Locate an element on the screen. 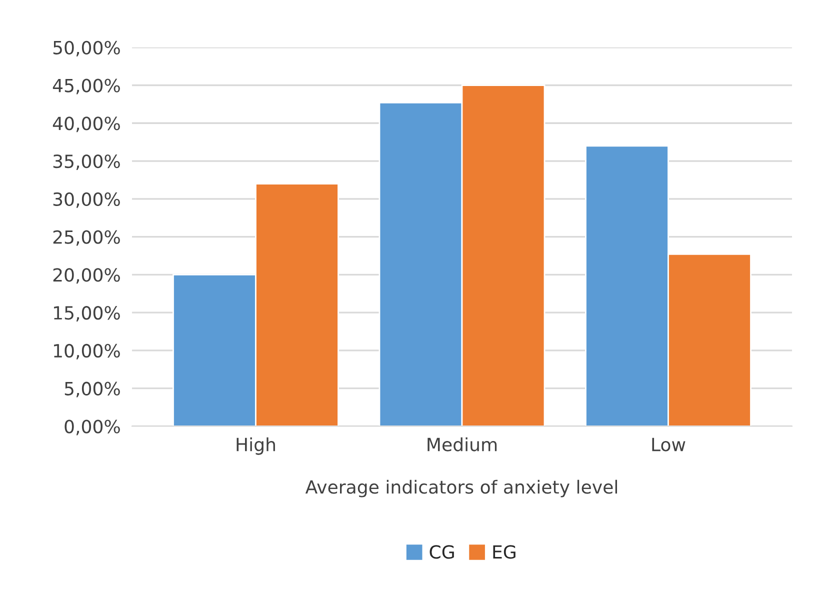 This screenshot has width=825, height=592. y-tick-label: 40,00% is located at coordinates (86, 124).